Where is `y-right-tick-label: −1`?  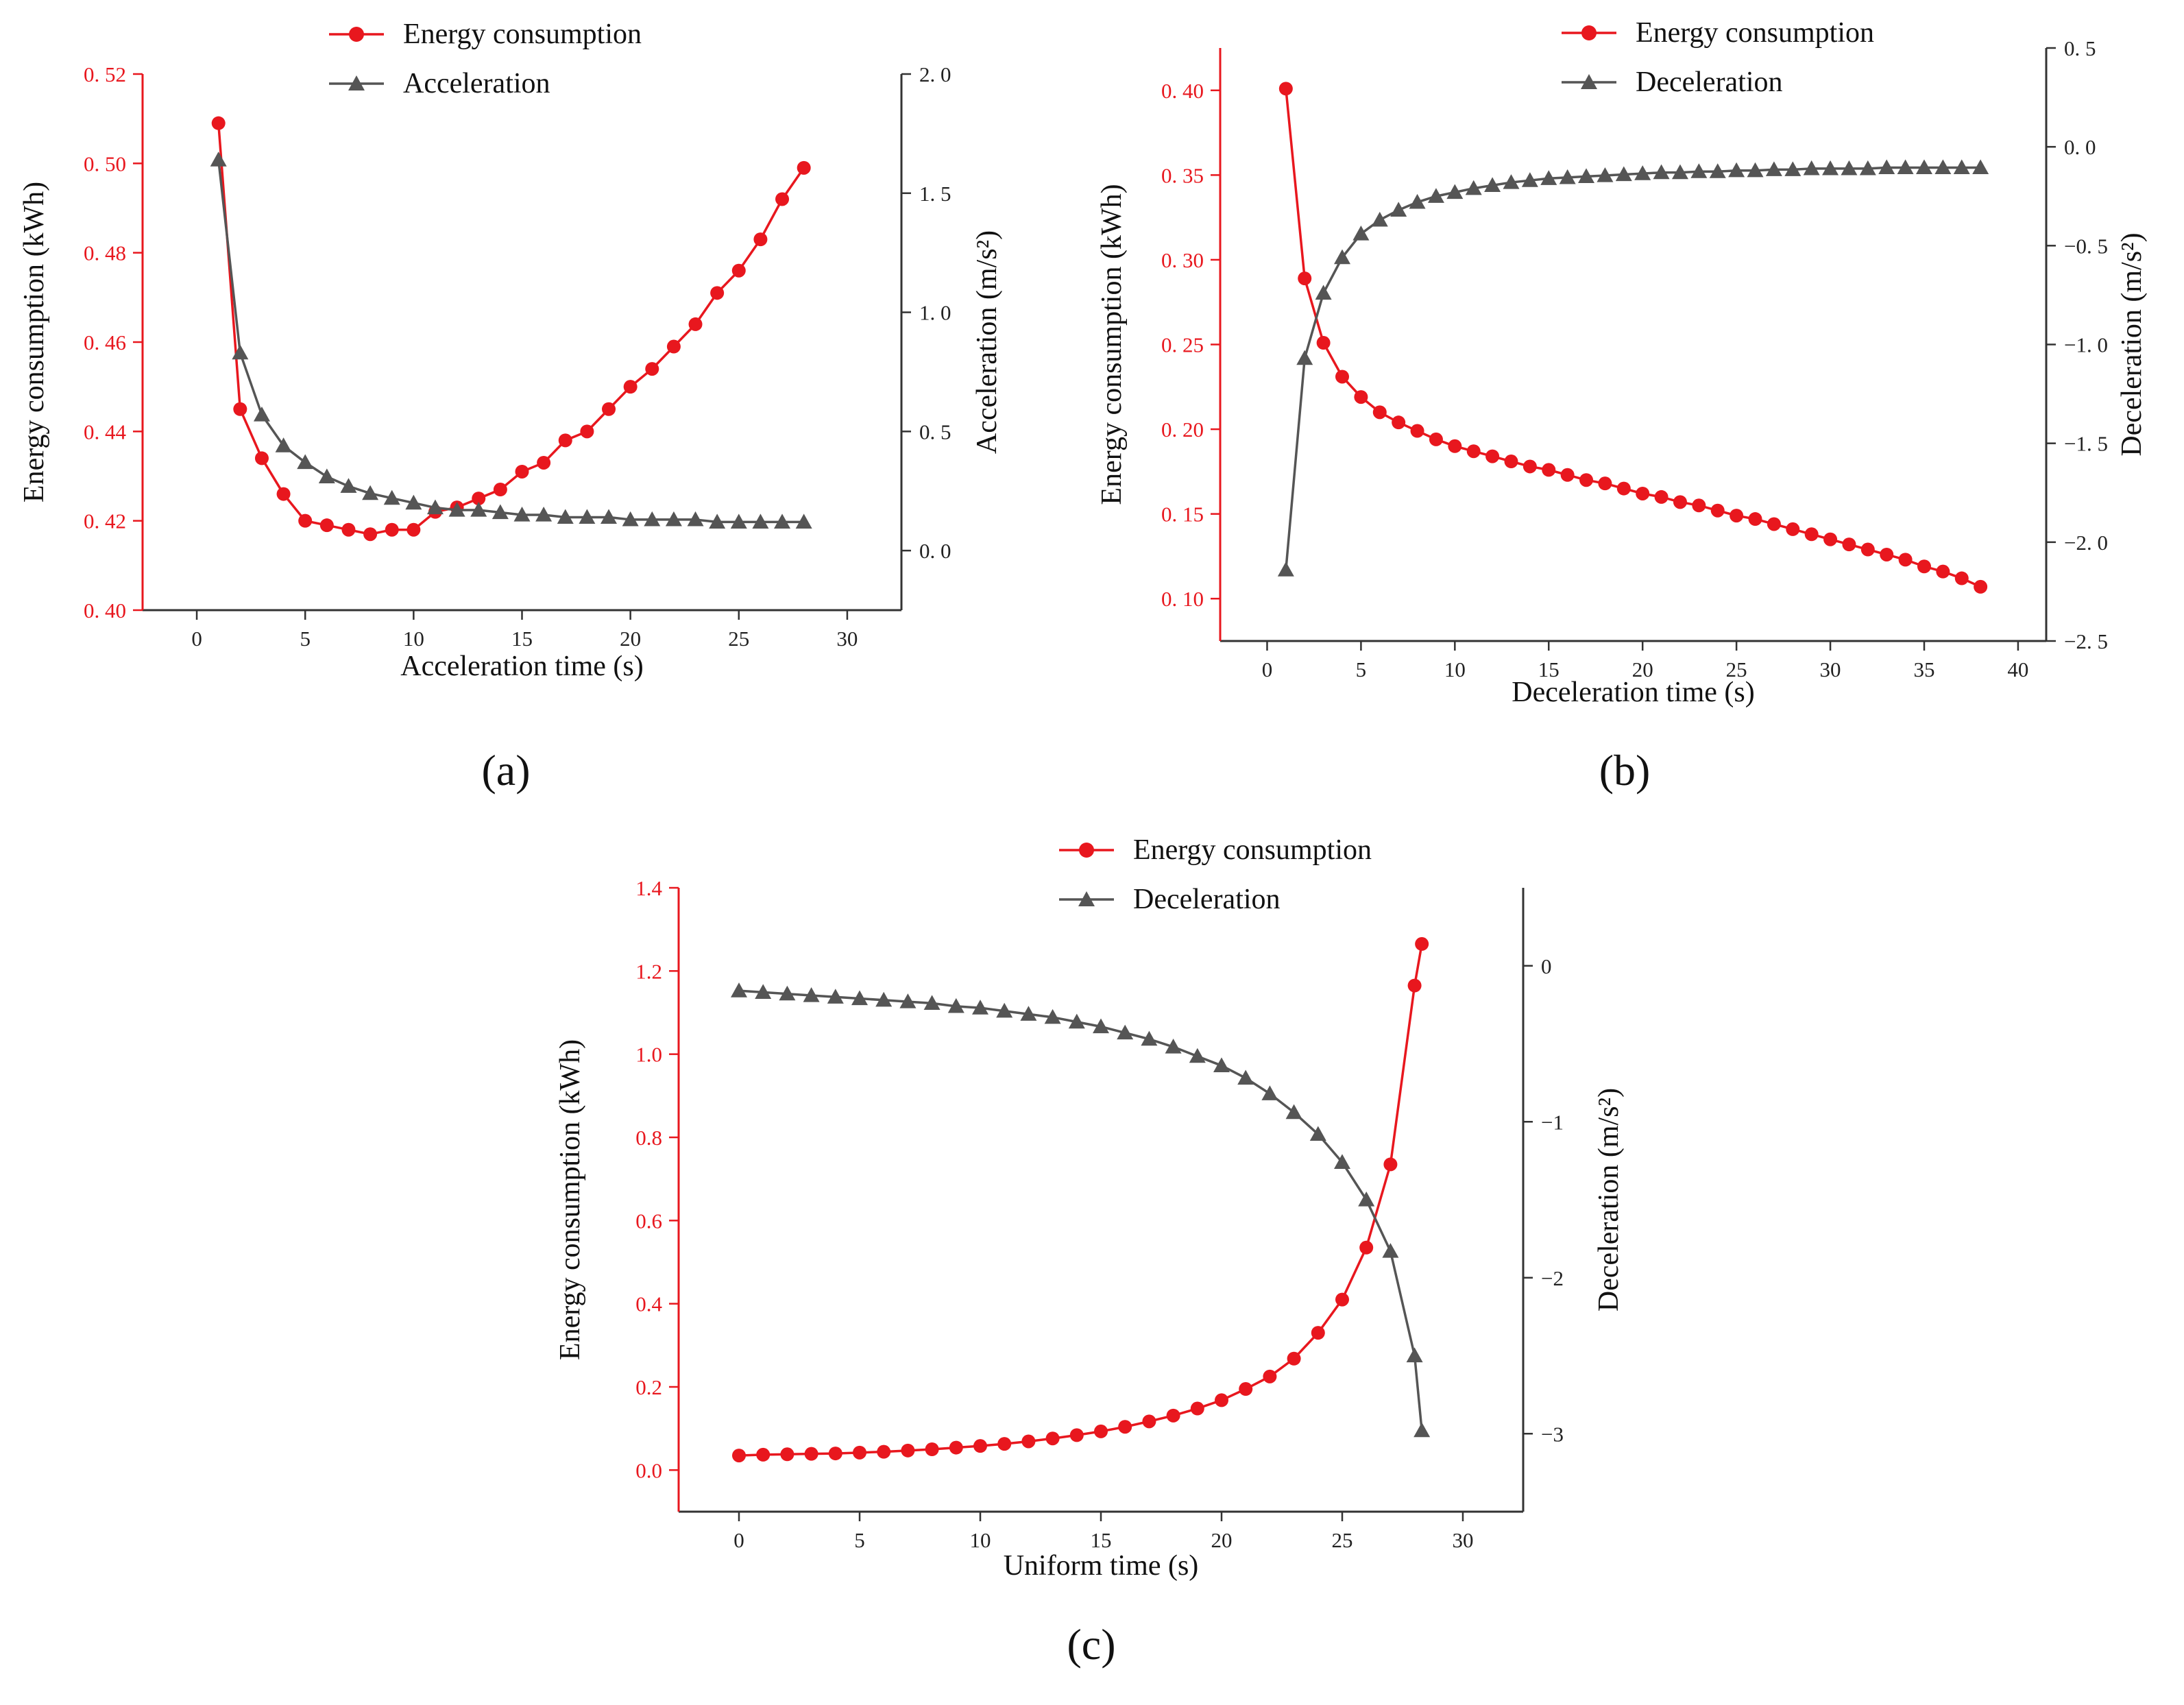 y-right-tick-label: −1 is located at coordinates (1552, 1122).